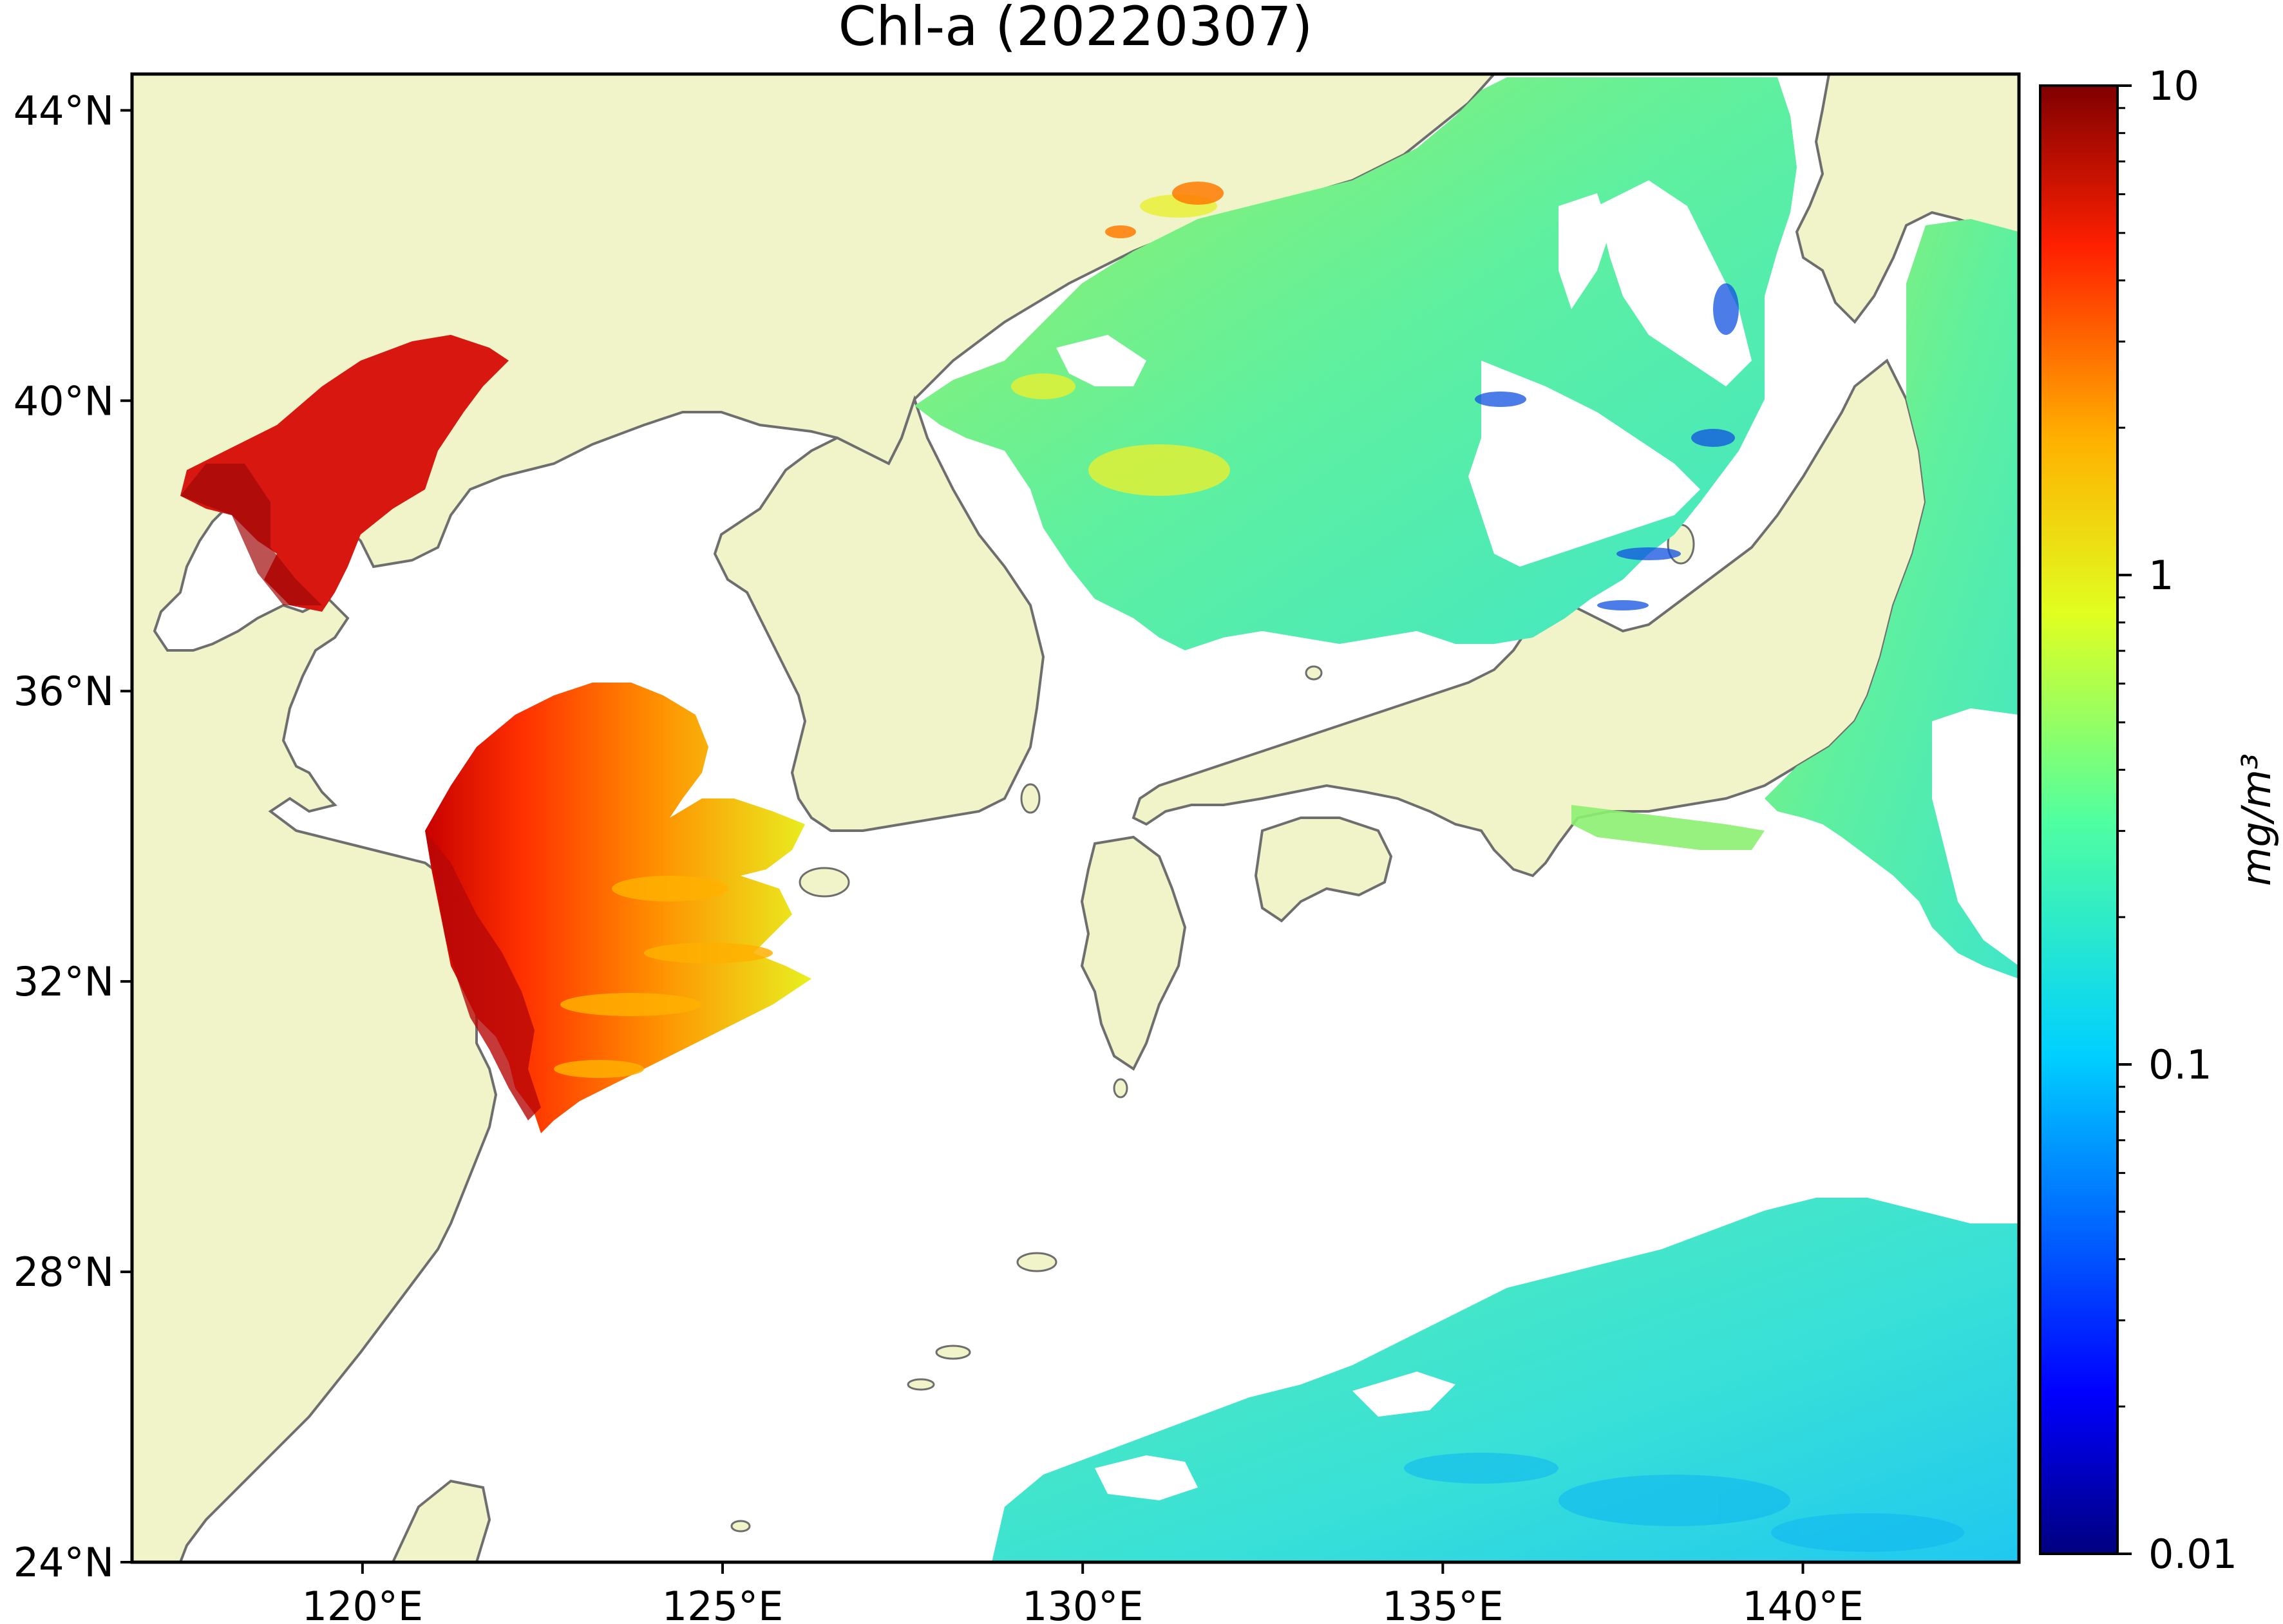 The height and width of the screenshot is (1624, 2283). Describe the element at coordinates (363, 1603) in the screenshot. I see `x-tick-label: 120°E` at that location.